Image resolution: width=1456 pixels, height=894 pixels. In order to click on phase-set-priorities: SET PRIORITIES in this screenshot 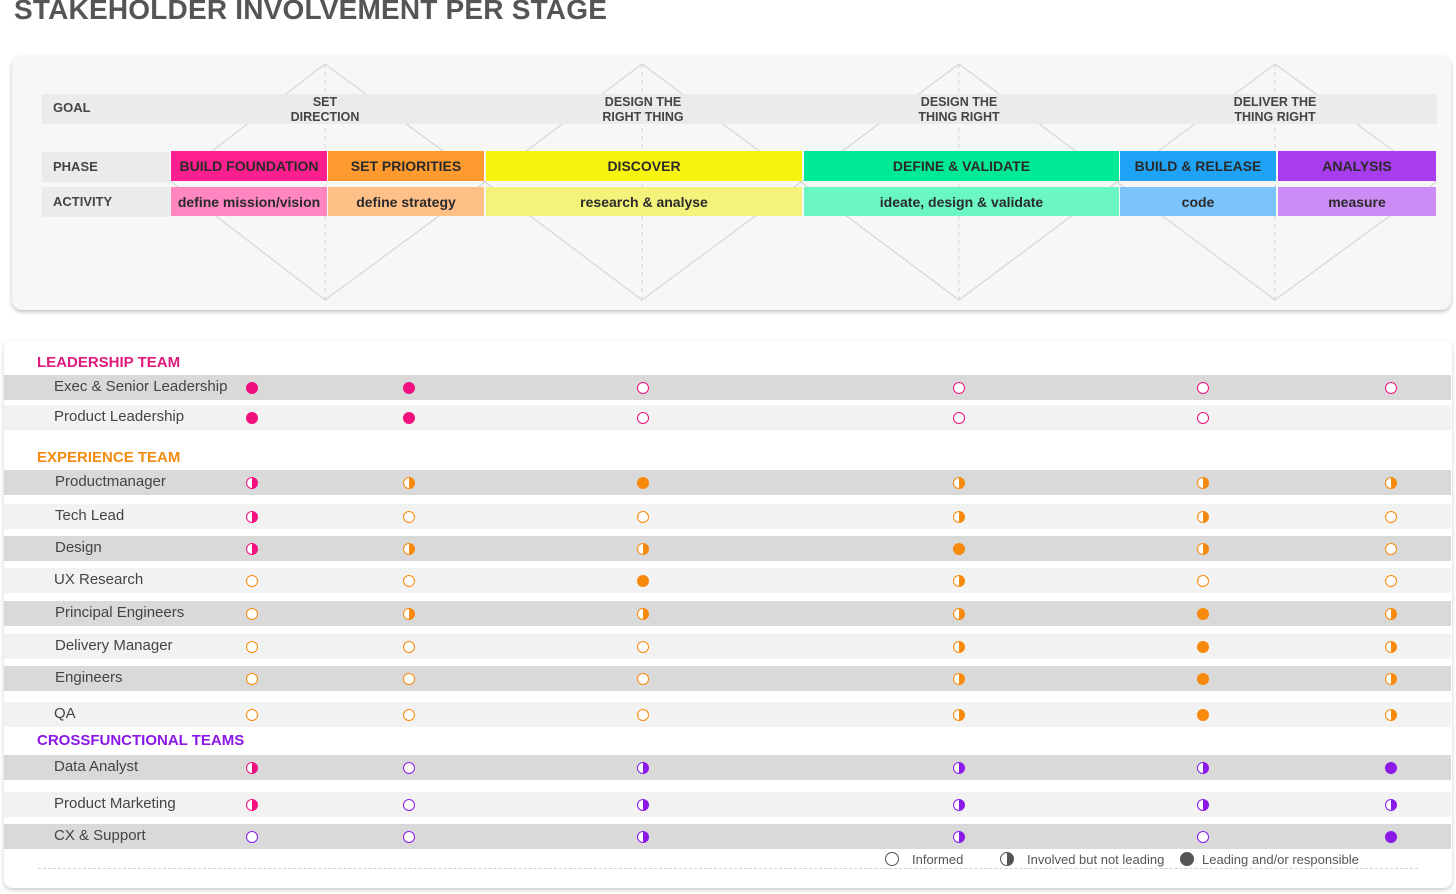, I will do `click(406, 166)`.